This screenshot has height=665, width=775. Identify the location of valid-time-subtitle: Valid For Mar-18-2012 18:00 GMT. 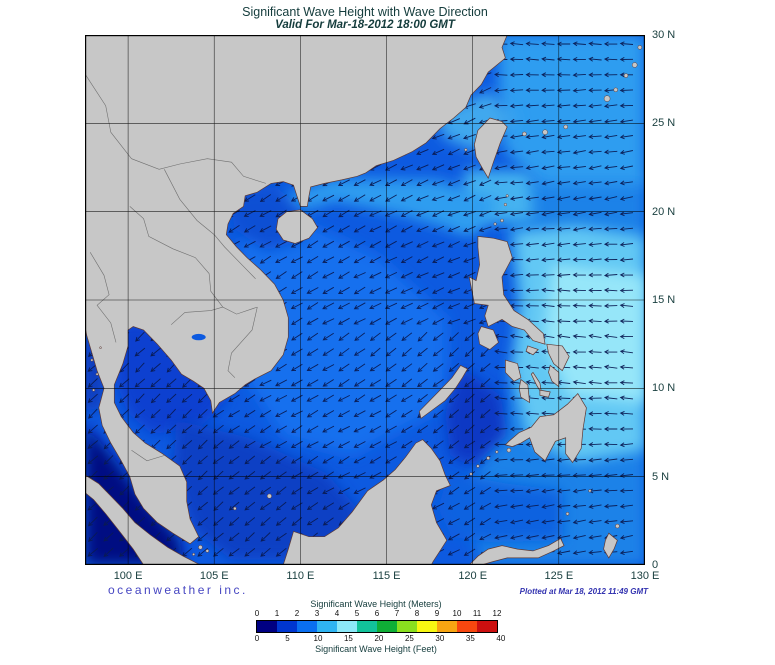
(365, 25).